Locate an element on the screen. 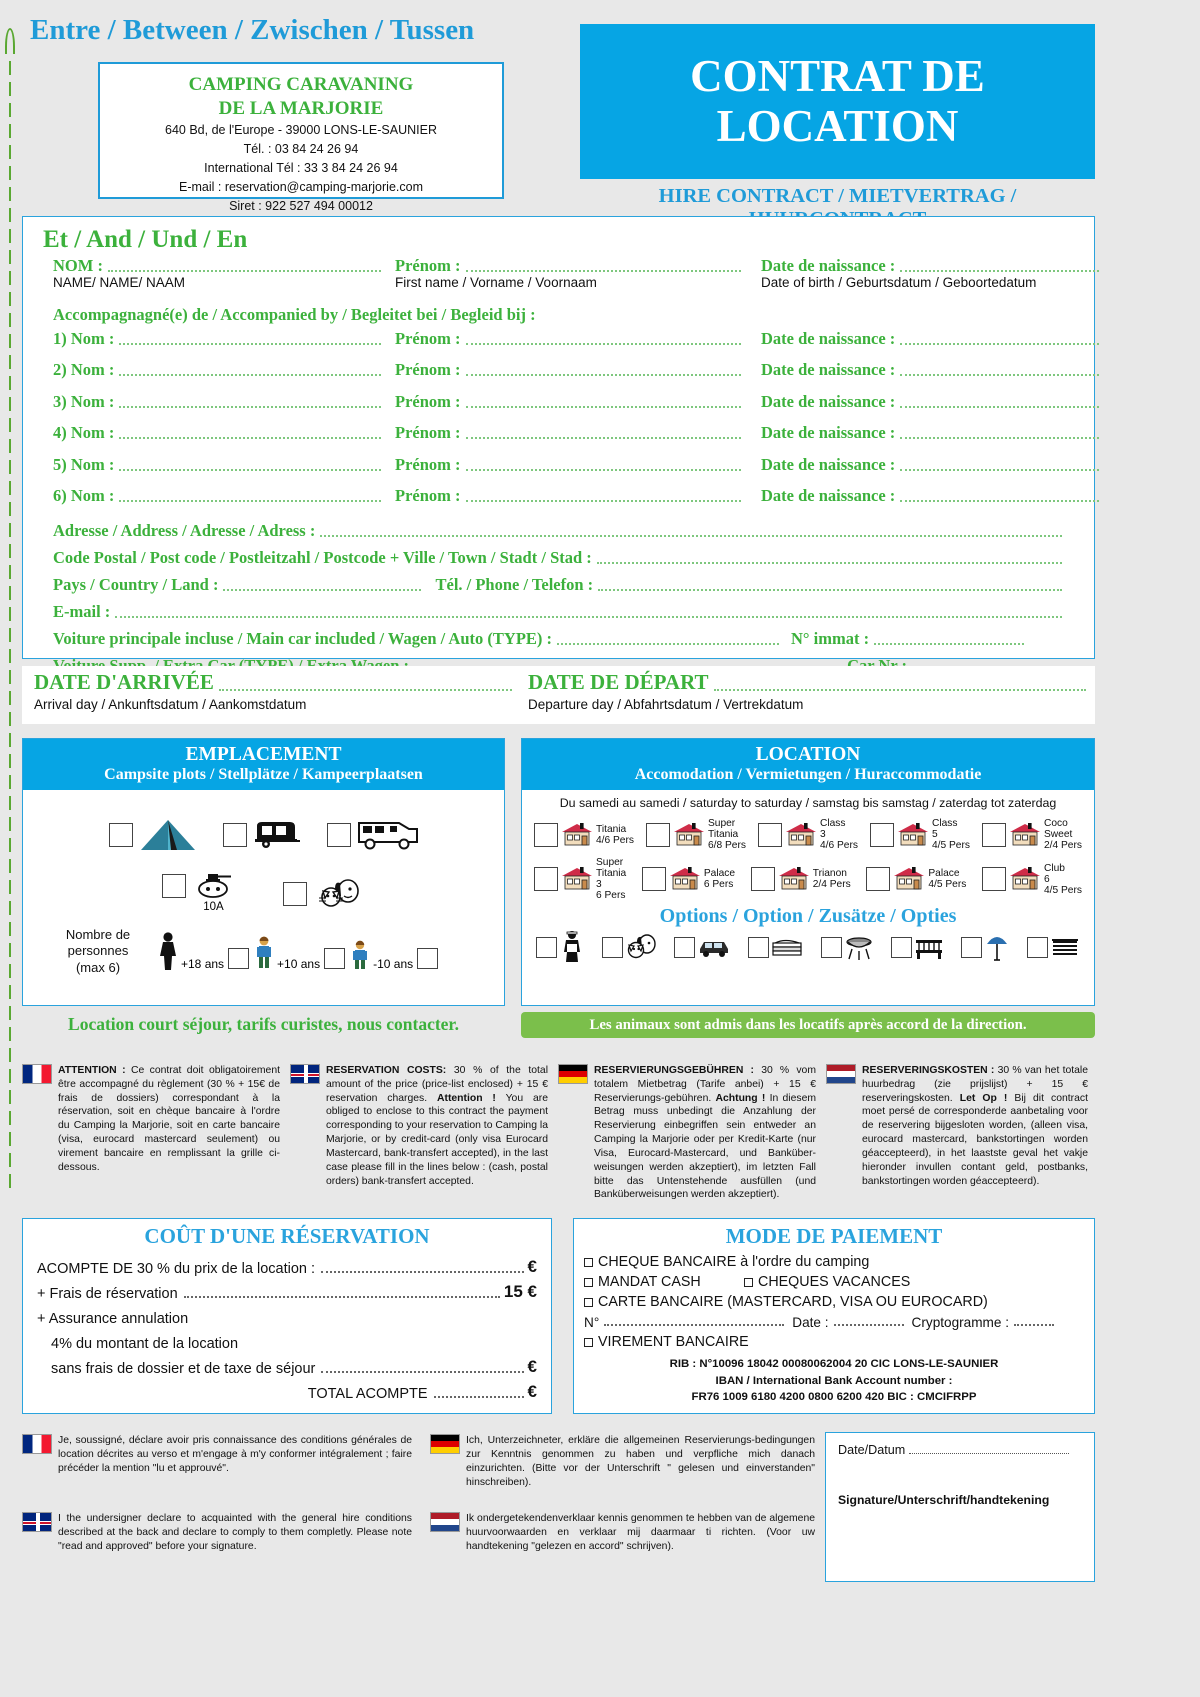 This screenshot has width=1200, height=1697. location-type-option: Trianon 2/4 Pers is located at coordinates (800, 879).